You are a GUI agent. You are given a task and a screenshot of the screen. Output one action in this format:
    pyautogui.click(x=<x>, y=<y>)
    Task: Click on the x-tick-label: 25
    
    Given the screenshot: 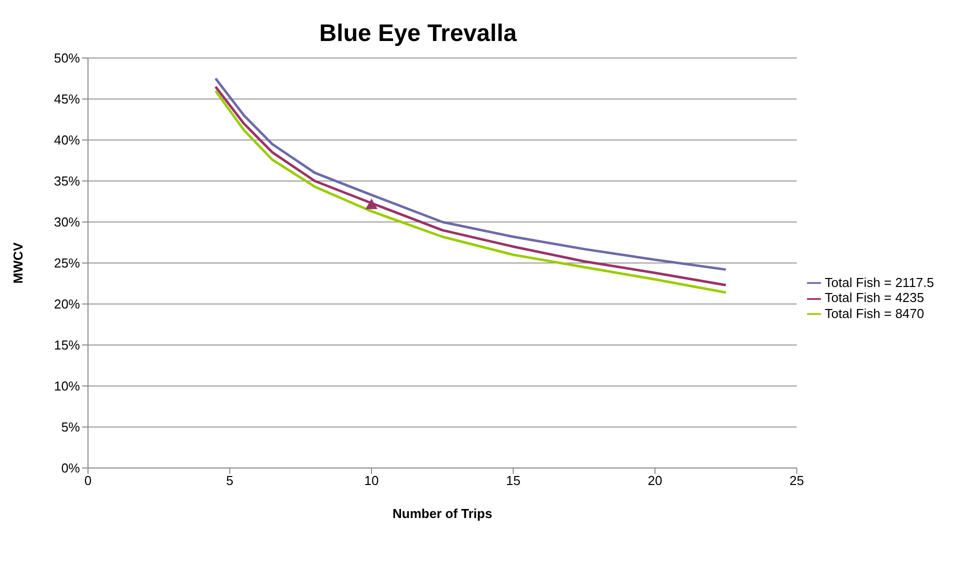 What is the action you would take?
    pyautogui.click(x=797, y=480)
    